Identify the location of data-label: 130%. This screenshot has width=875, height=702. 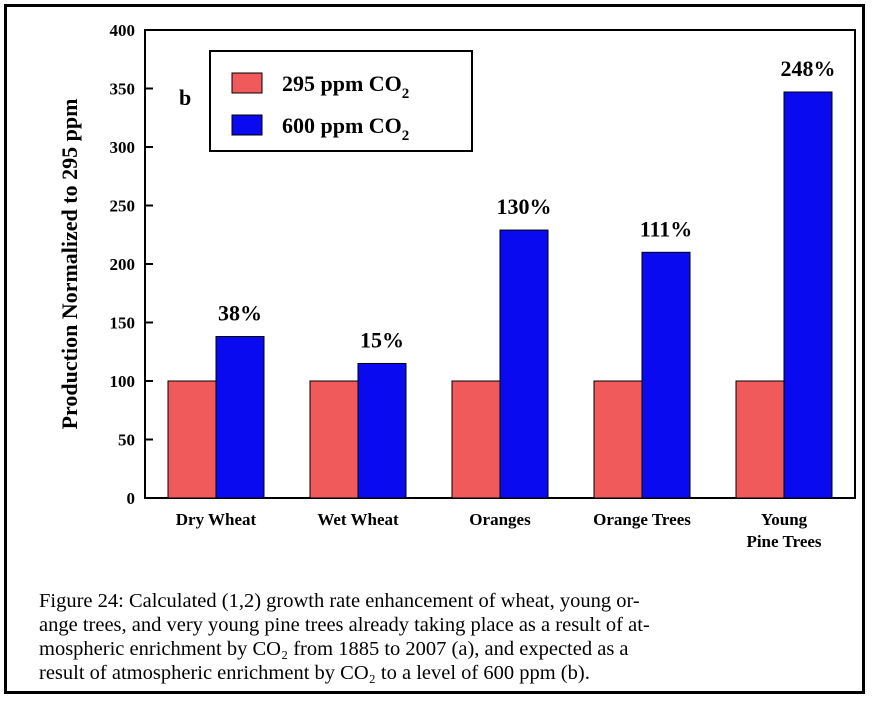
(524, 206).